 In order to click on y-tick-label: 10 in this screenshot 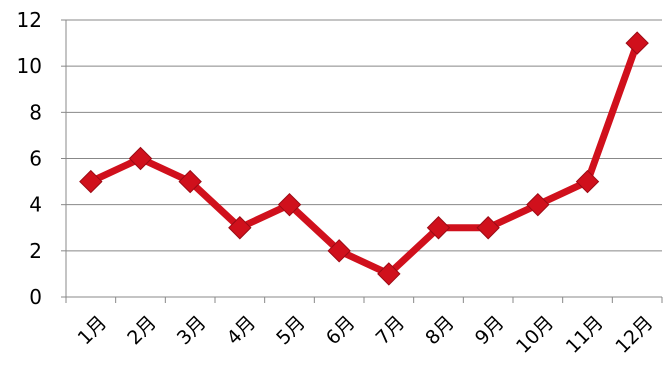, I will do `click(29, 66)`.